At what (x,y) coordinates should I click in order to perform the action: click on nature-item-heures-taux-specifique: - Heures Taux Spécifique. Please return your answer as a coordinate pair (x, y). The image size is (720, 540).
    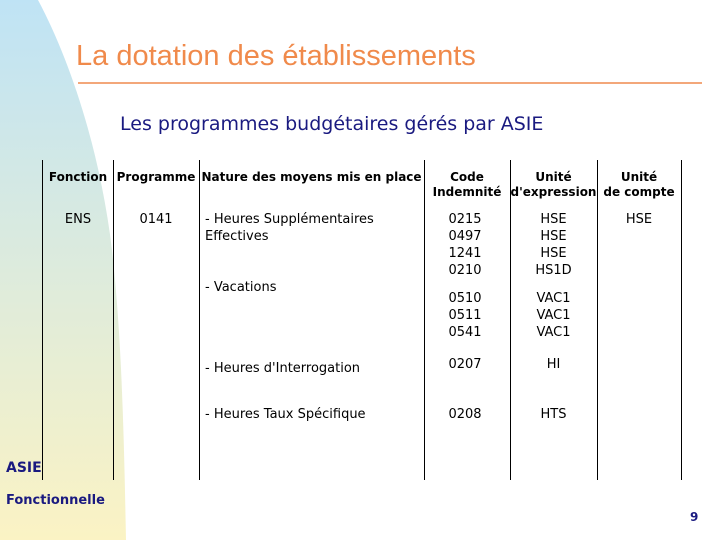
    Looking at the image, I should click on (285, 414).